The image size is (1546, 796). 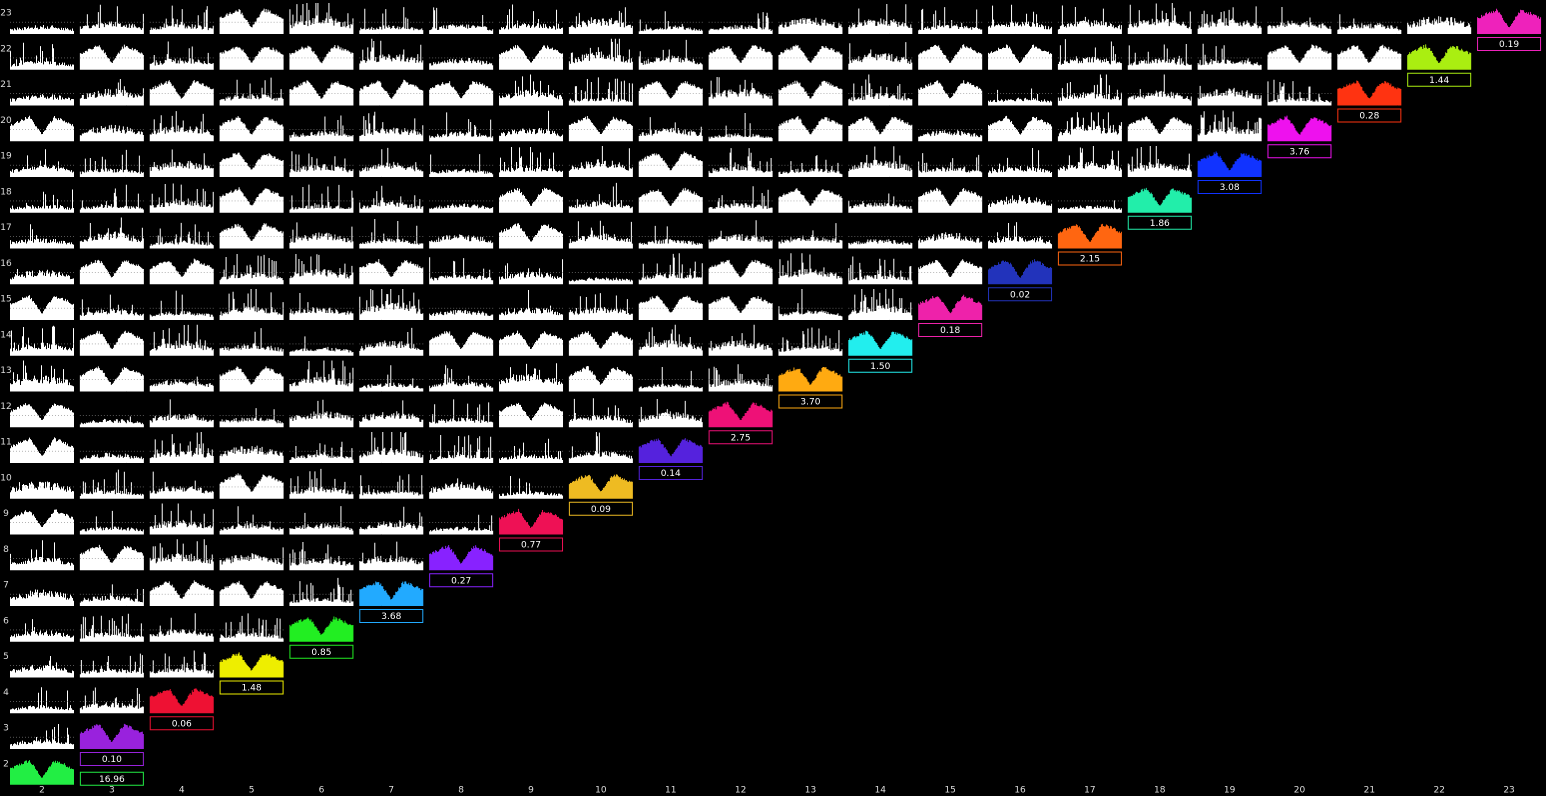 What do you see at coordinates (810, 791) in the screenshot?
I see `col-label: 13` at bounding box center [810, 791].